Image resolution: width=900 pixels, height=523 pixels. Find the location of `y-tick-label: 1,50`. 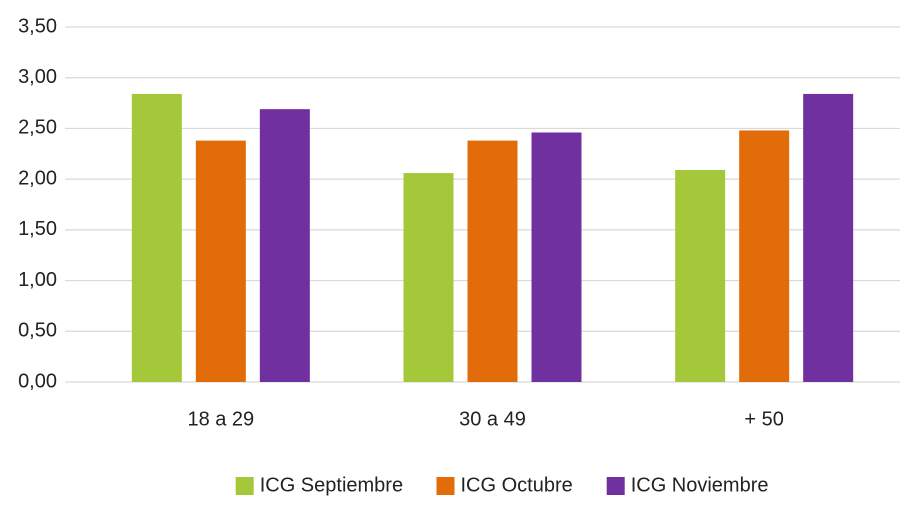

y-tick-label: 1,50 is located at coordinates (37, 229).